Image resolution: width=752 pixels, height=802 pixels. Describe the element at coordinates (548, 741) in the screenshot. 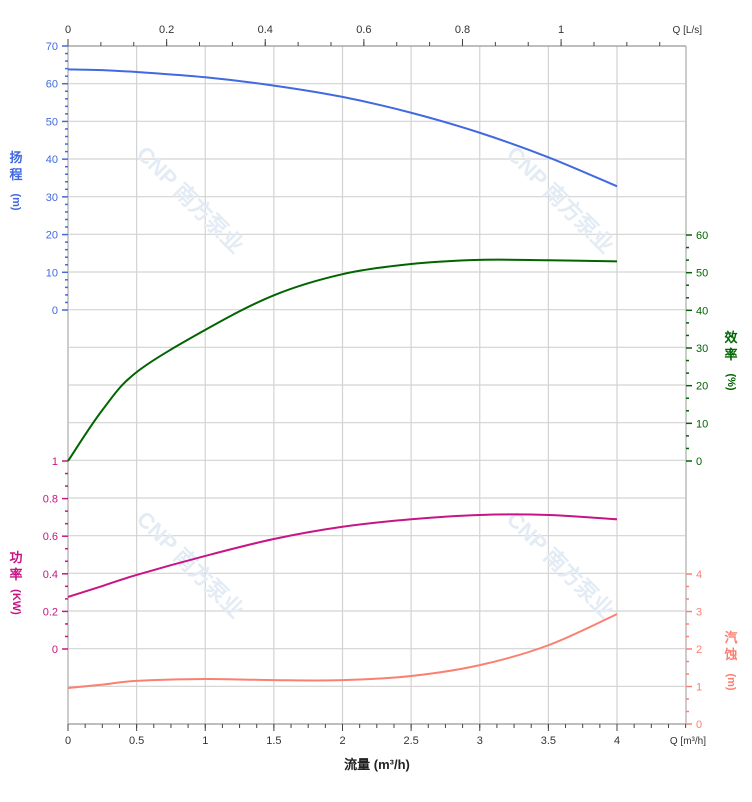

I see `x-tick-label: 3.5` at that location.